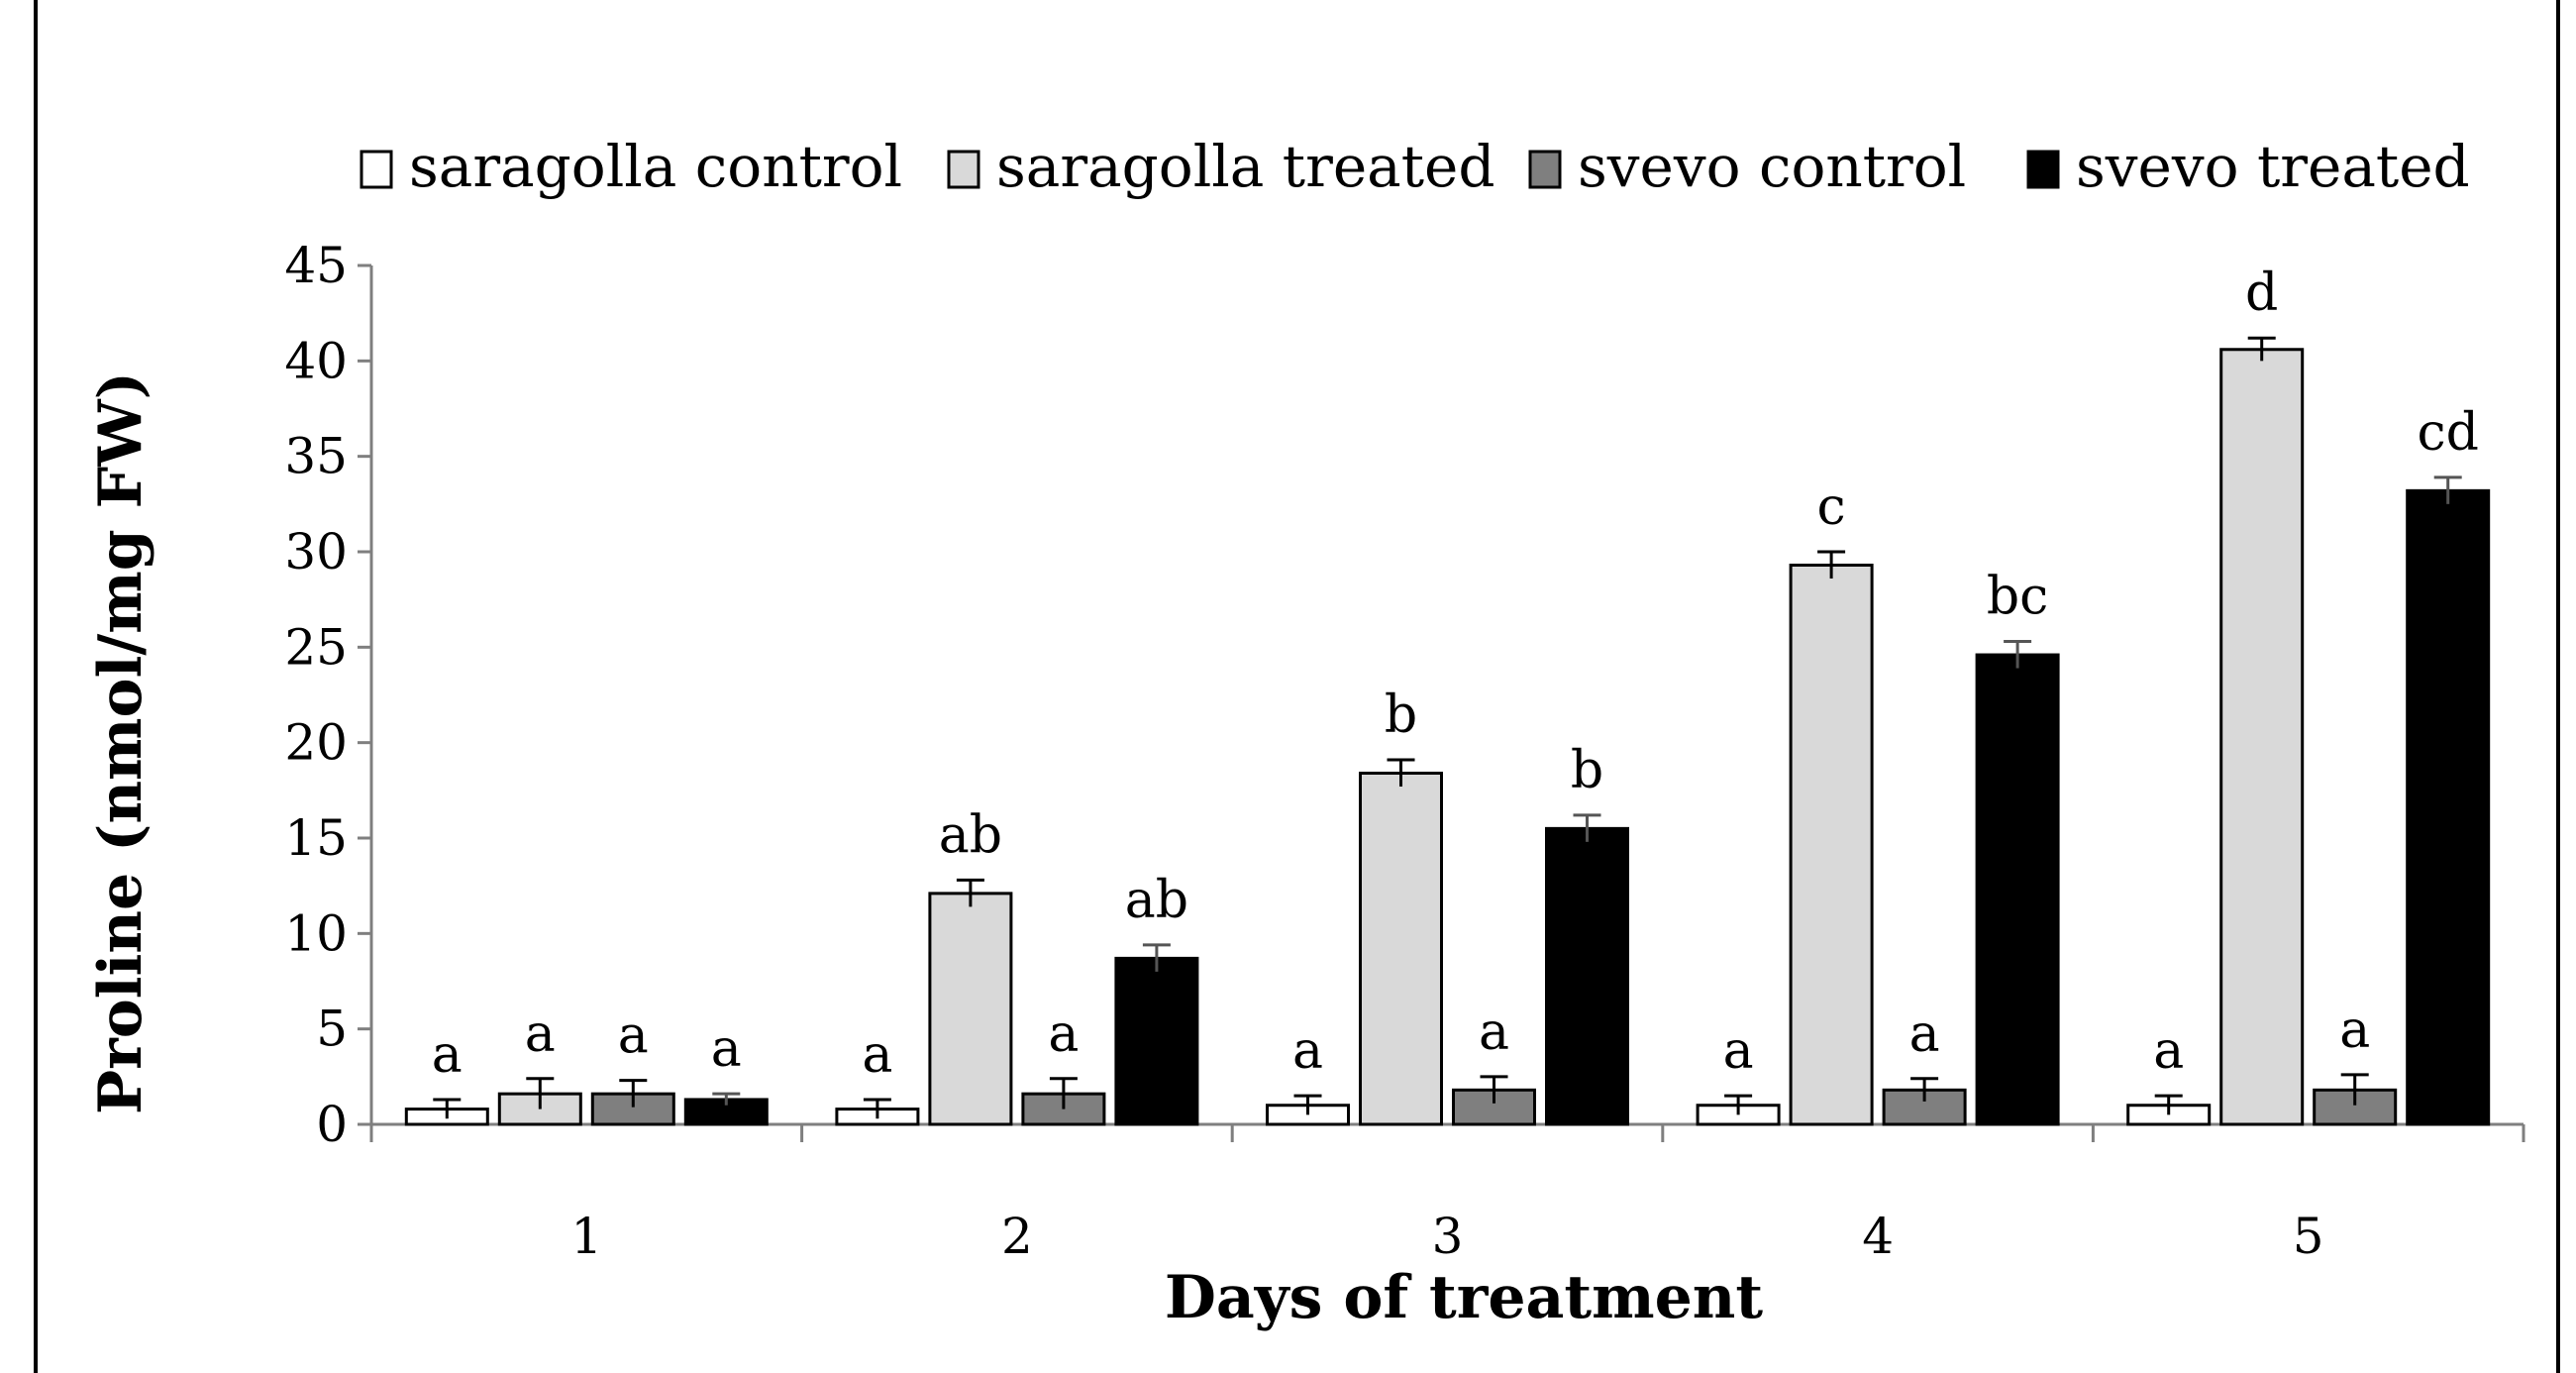 This screenshot has width=2576, height=1373. Describe the element at coordinates (332, 1029) in the screenshot. I see `y-tick-label: 5` at that location.